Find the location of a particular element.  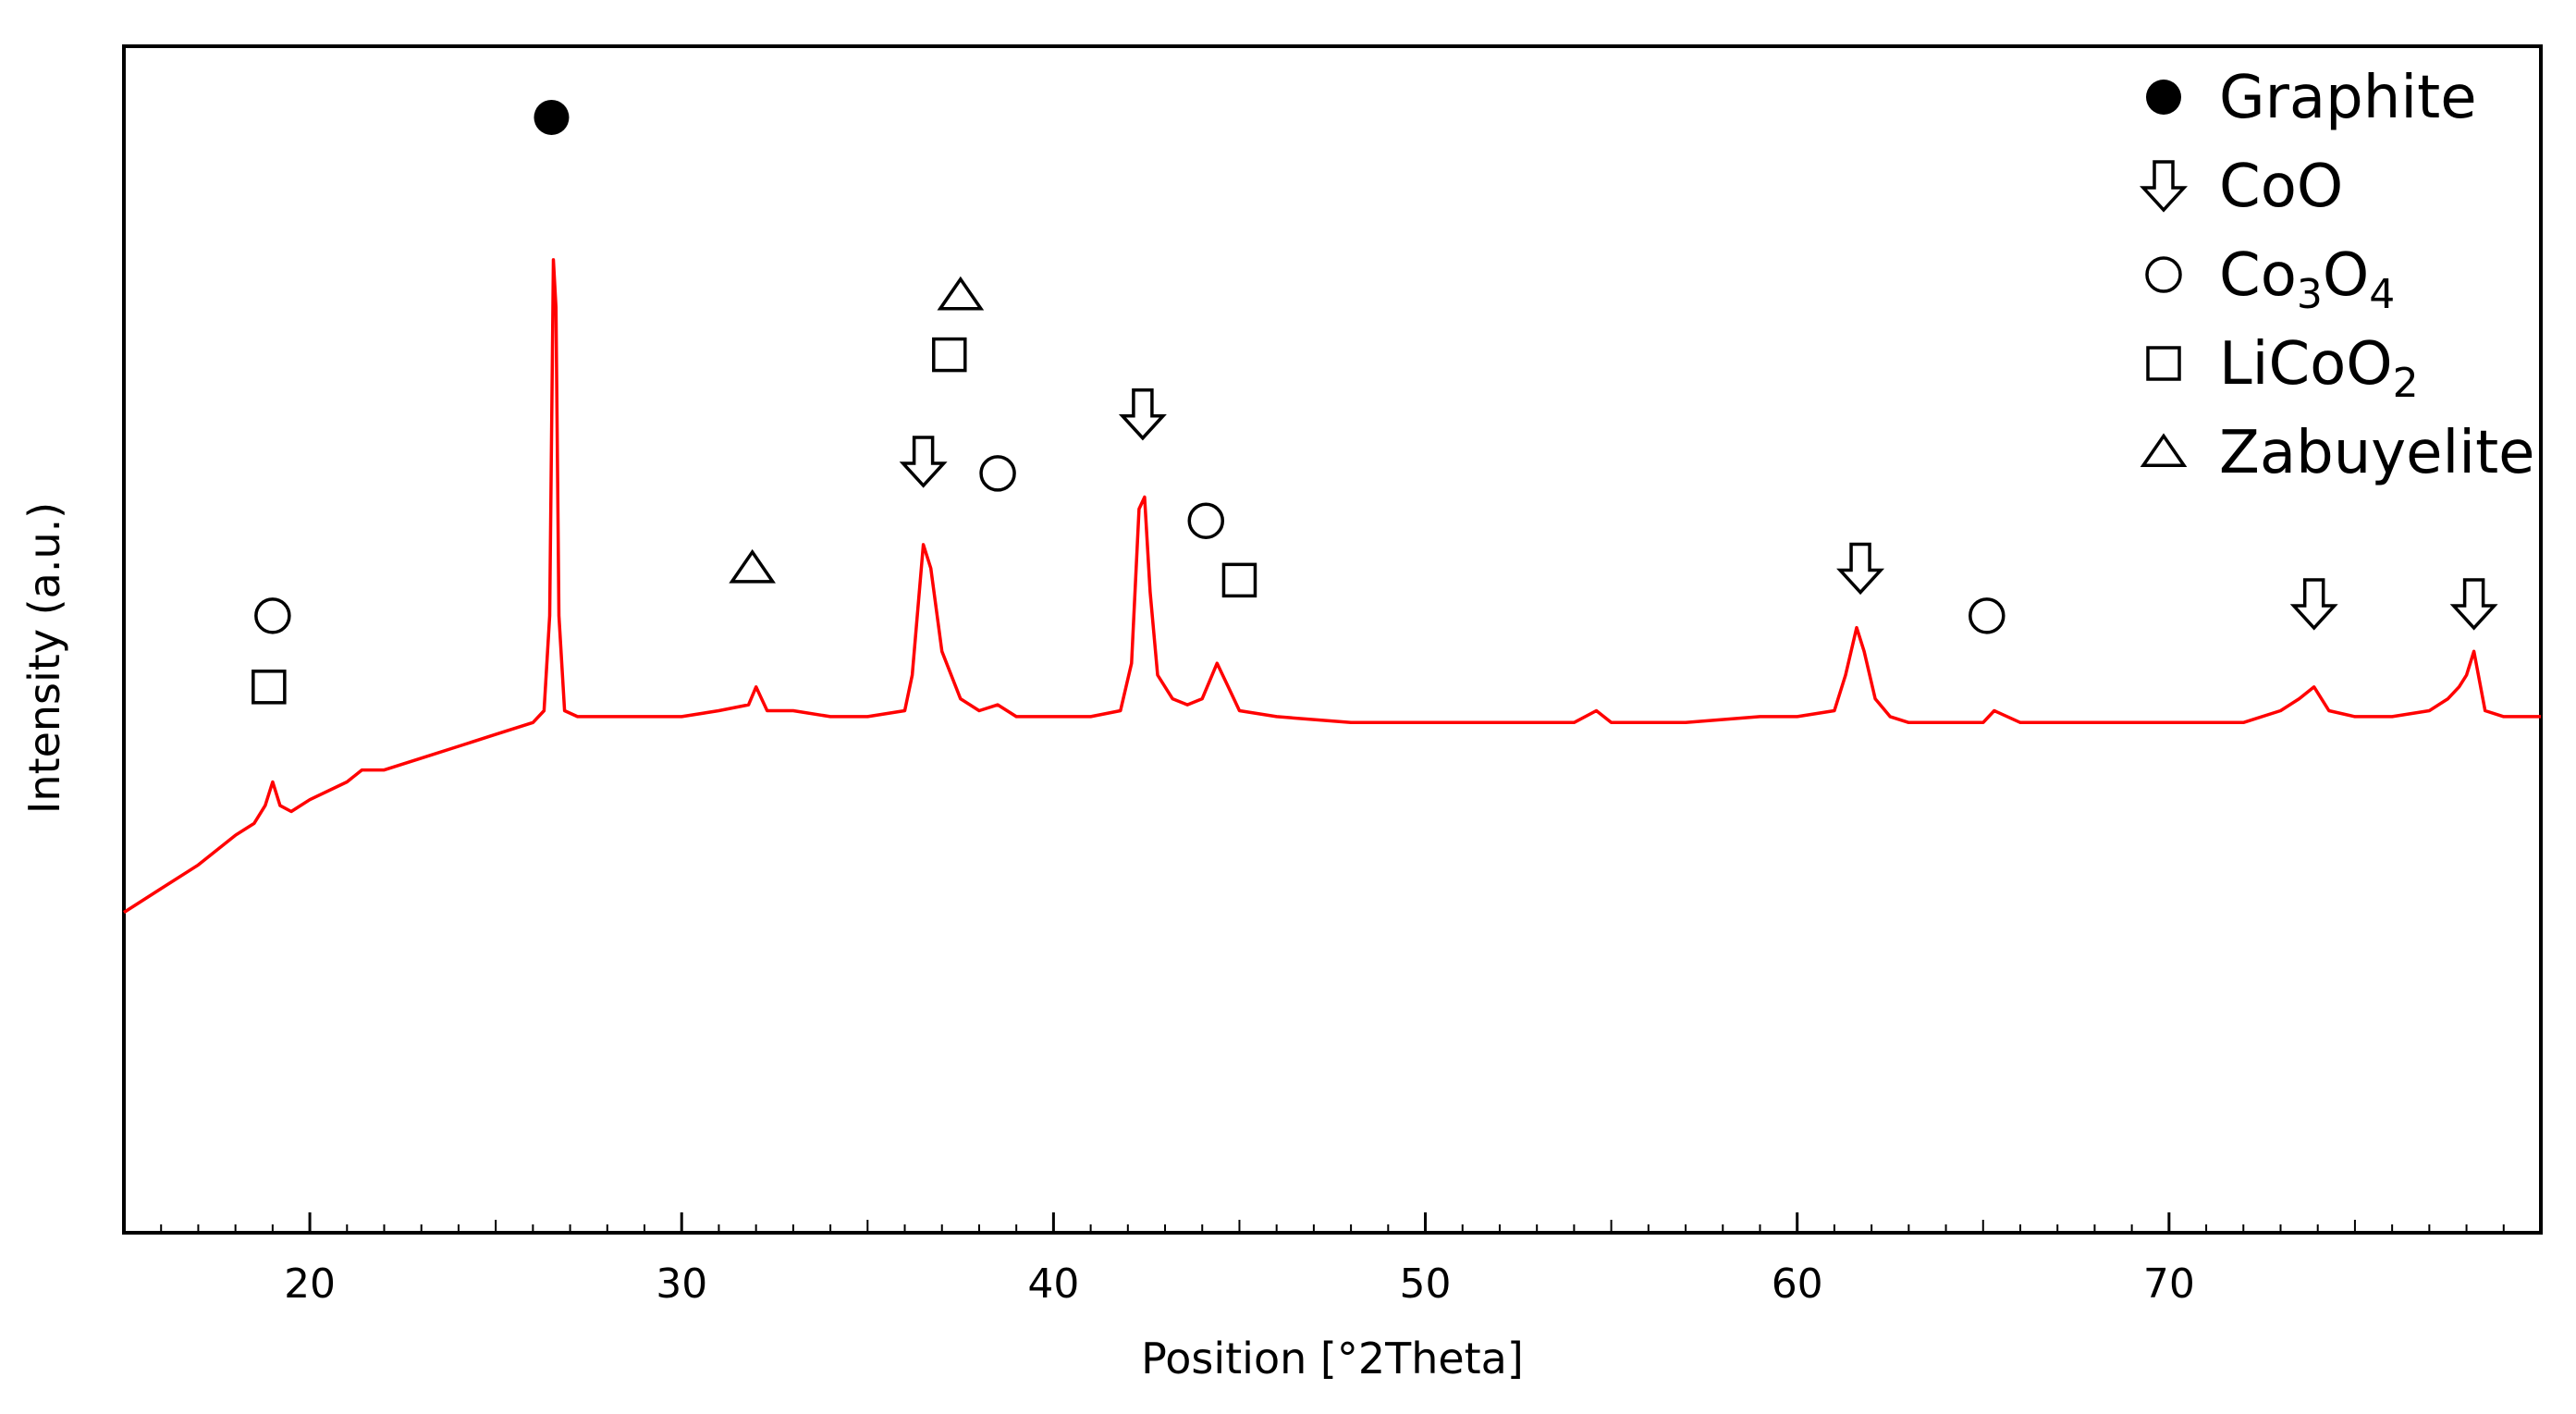

peak-marker-filled-circle is located at coordinates (552, 117).